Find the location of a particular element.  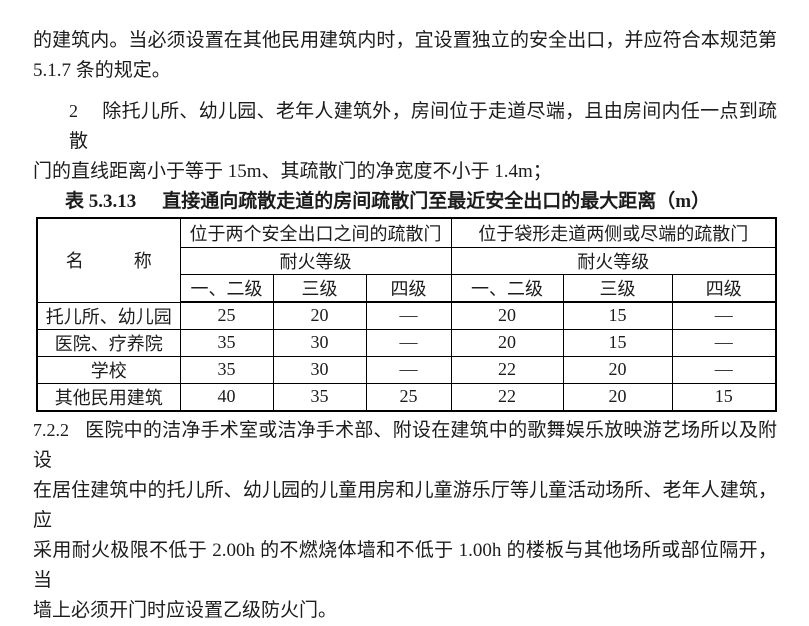

text-line: 的建筑内。当必须设置在其他民用建筑内时，宜设置独立的安全出口，并应符合本规范第 is located at coordinates (405, 40).